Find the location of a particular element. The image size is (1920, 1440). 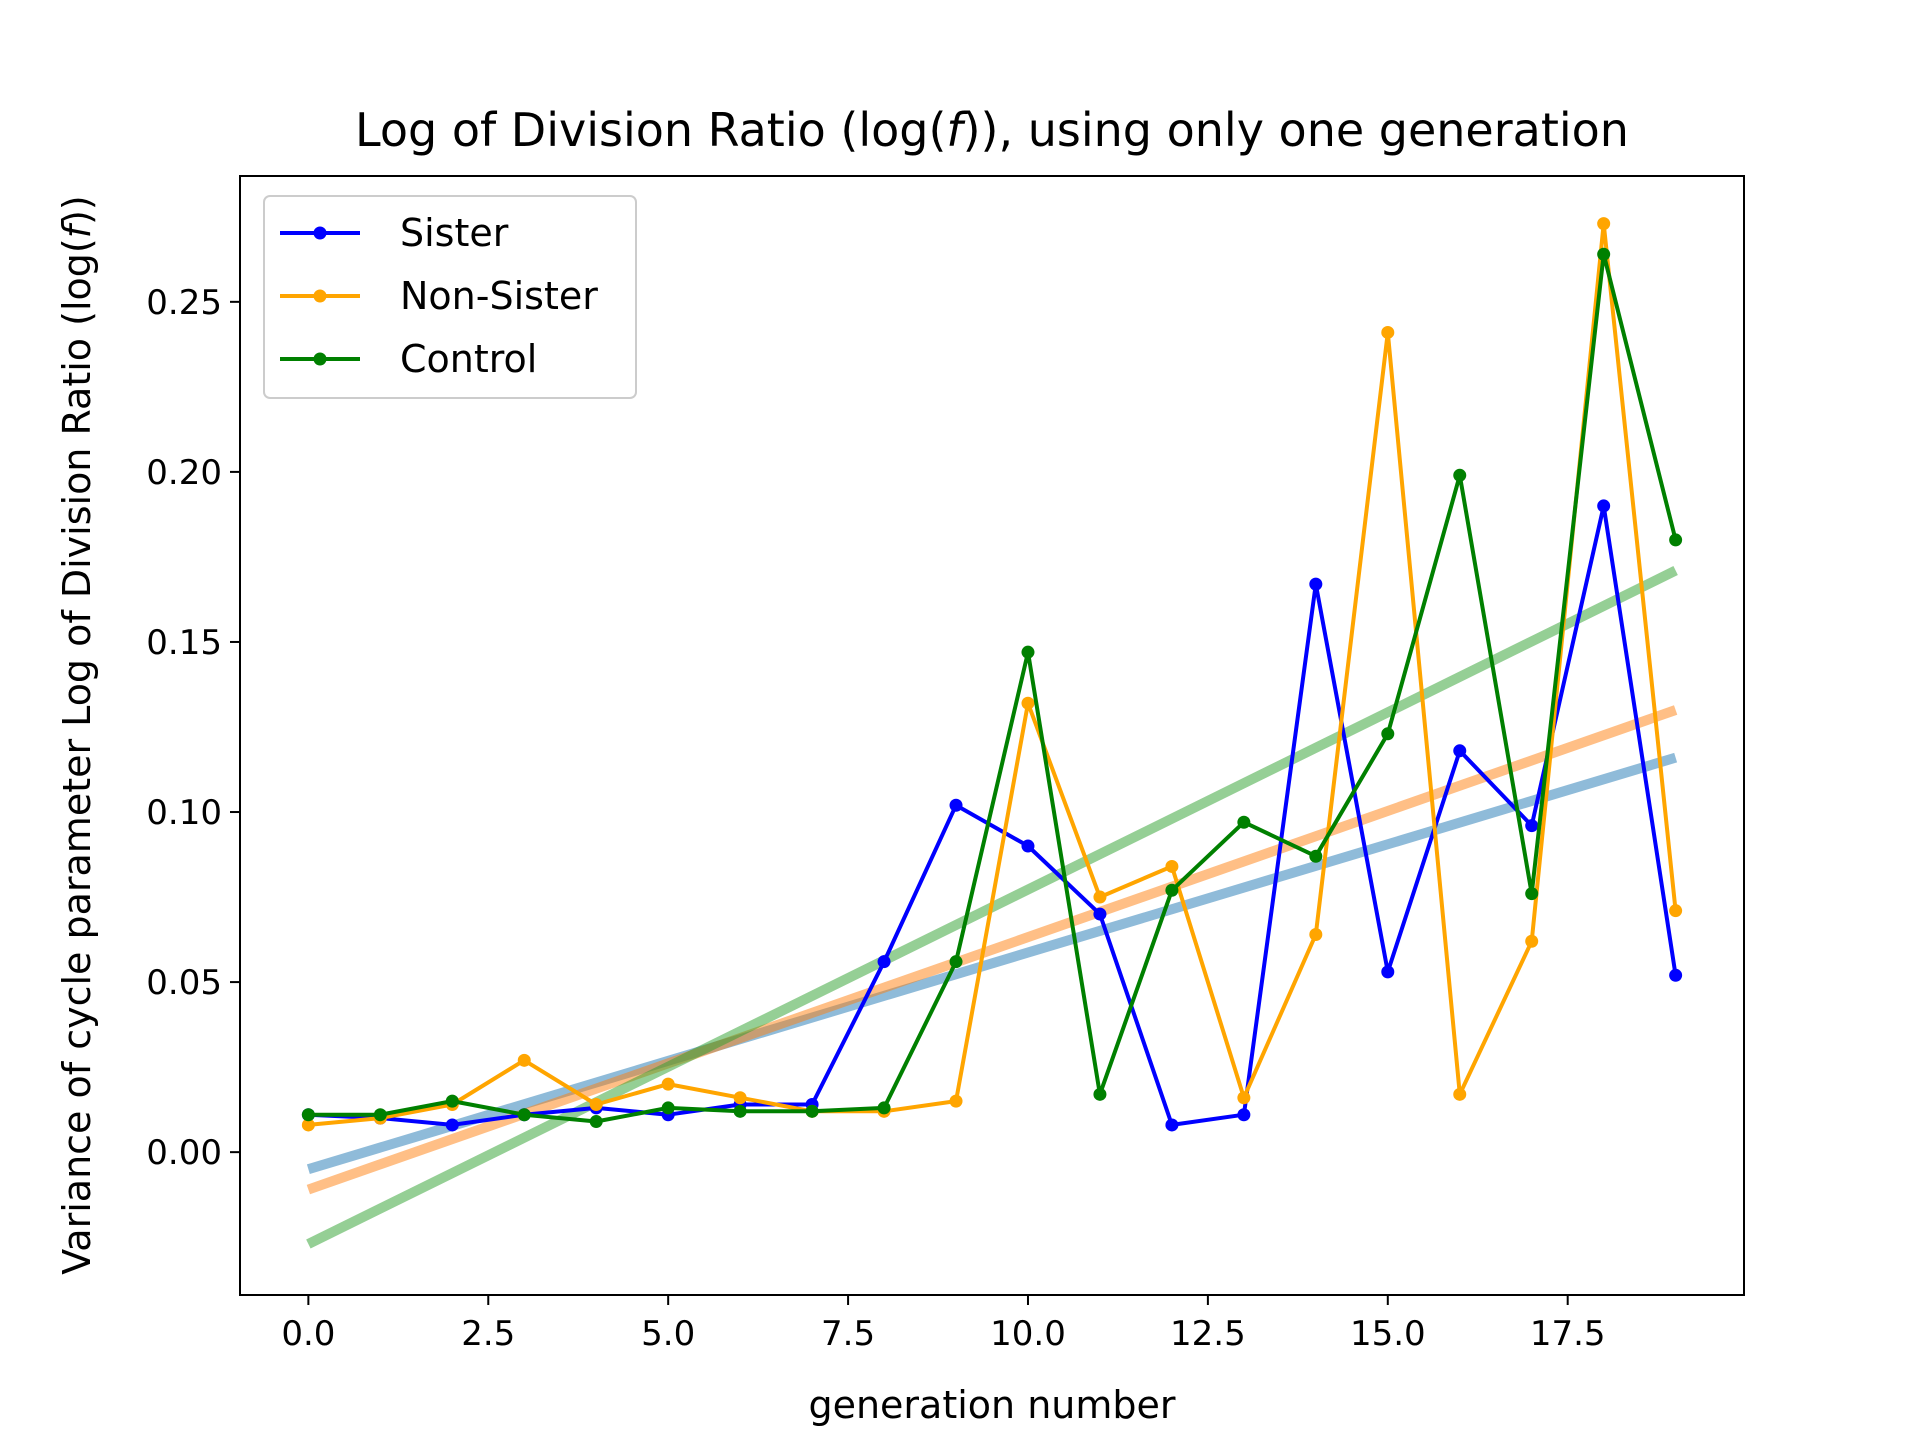

x-tick-label: 12.5 is located at coordinates (1208, 1334).